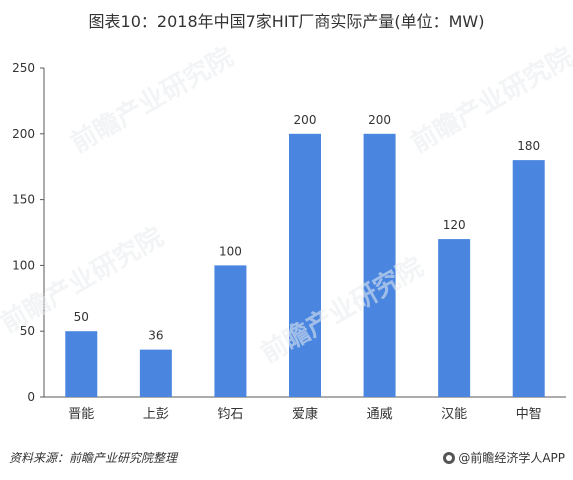 This screenshot has width=573, height=480. I want to click on x-tick-label: 钧石, so click(230, 414).